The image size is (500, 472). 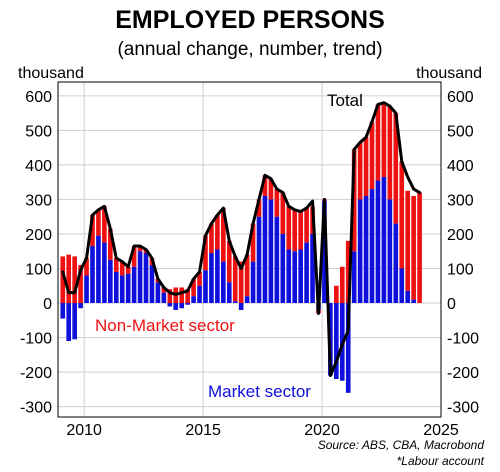 I want to click on y-tick-label-right: 200, so click(x=460, y=235).